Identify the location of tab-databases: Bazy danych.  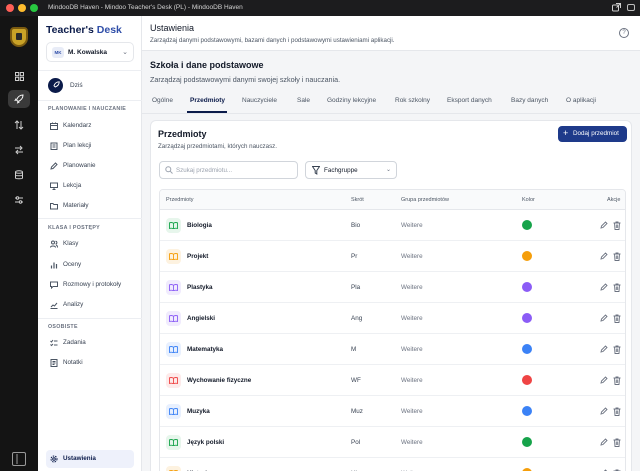
(530, 100).